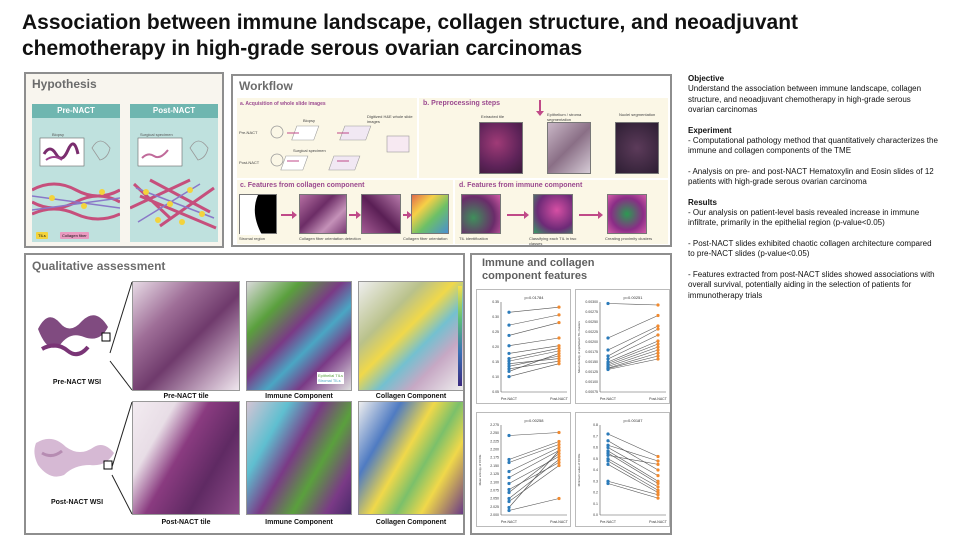 The width and height of the screenshot is (960, 540). What do you see at coordinates (494, 474) in the screenshot?
I see `y-tick-label: 2.125` at bounding box center [494, 474].